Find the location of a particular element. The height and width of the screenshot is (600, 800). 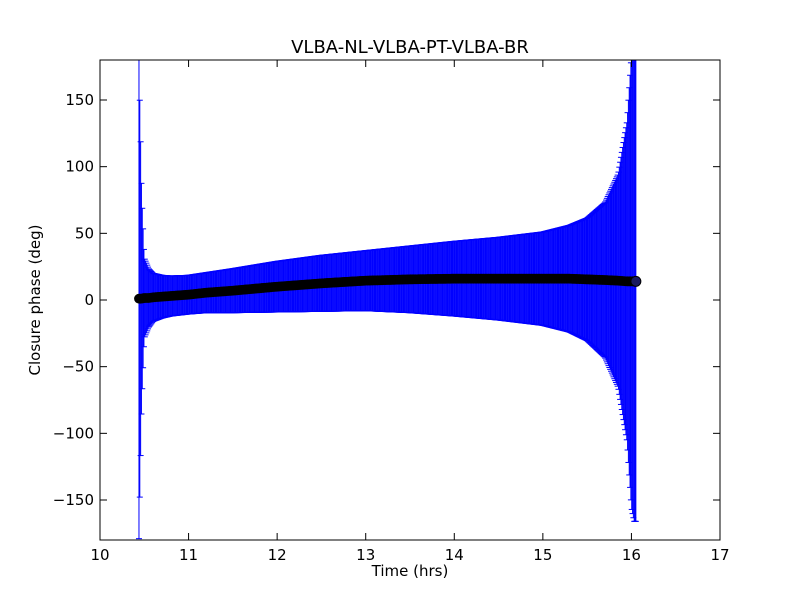

y-tick-label: 150 is located at coordinates (79, 100).